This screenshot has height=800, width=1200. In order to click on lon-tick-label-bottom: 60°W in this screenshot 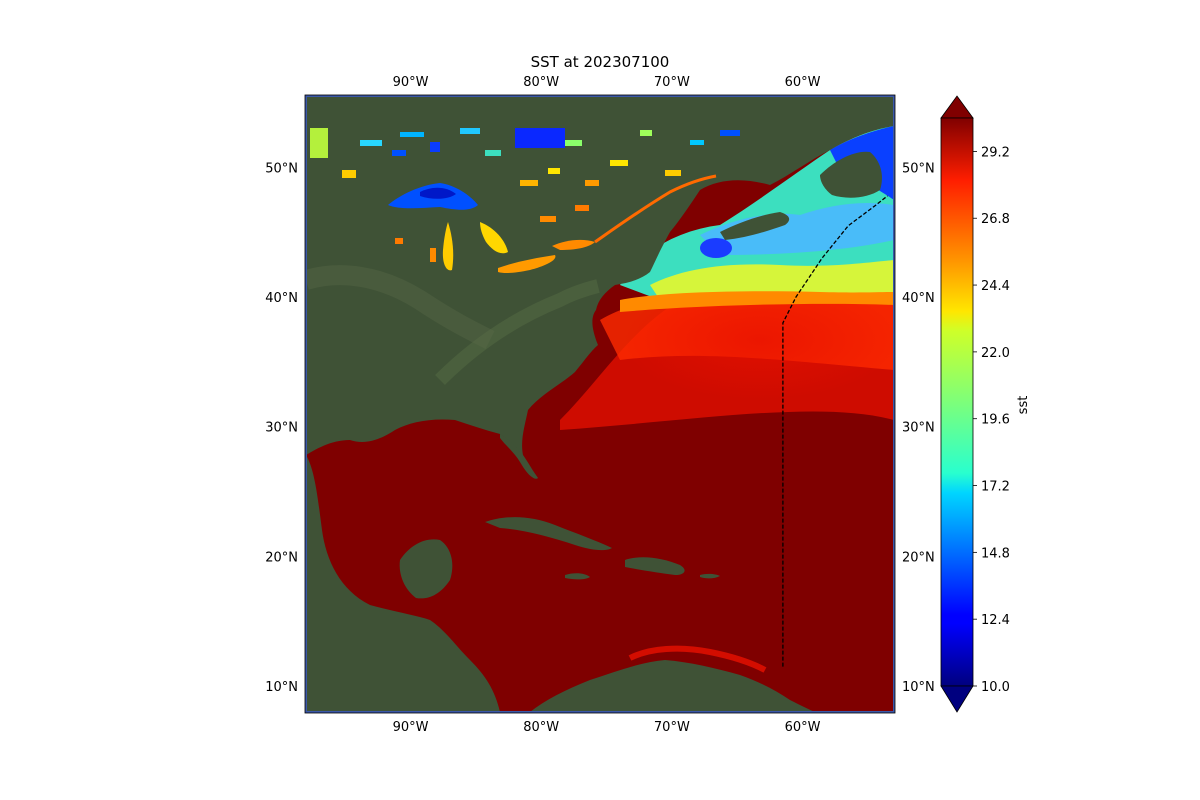, I will do `click(803, 727)`.